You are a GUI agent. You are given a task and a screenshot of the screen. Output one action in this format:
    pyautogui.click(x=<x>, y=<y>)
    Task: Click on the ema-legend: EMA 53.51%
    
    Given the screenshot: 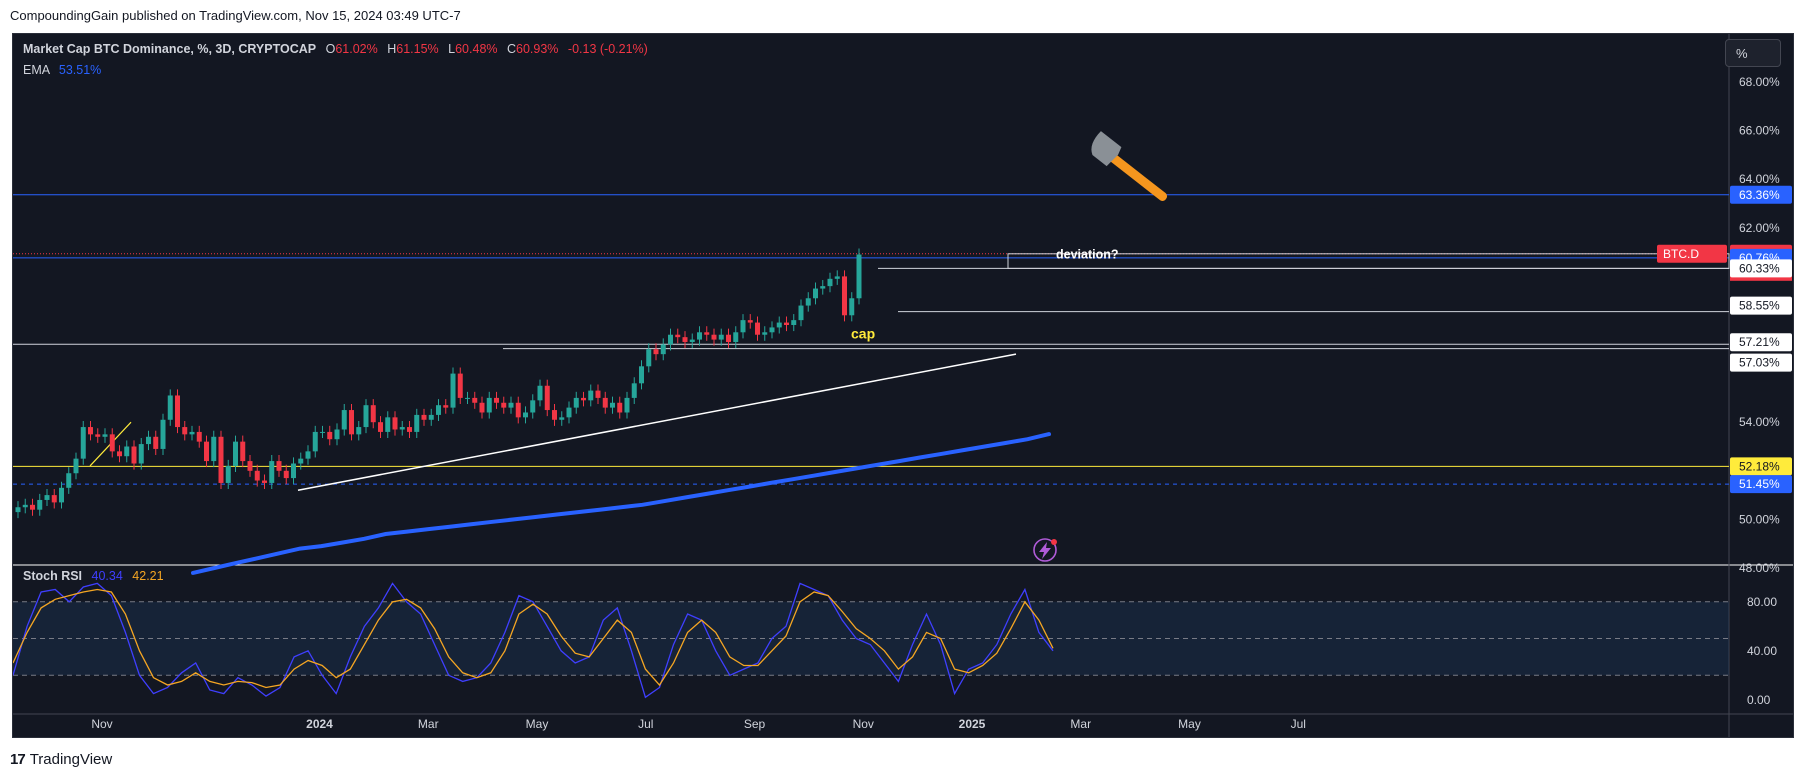 What is the action you would take?
    pyautogui.click(x=62, y=70)
    